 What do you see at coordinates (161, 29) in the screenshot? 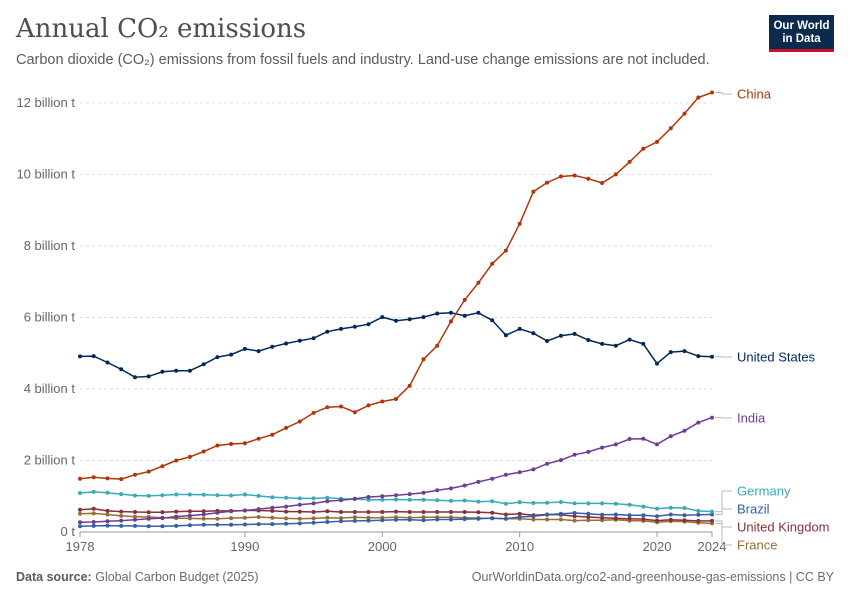
I see `page-title: Annual CO₂ emissions` at bounding box center [161, 29].